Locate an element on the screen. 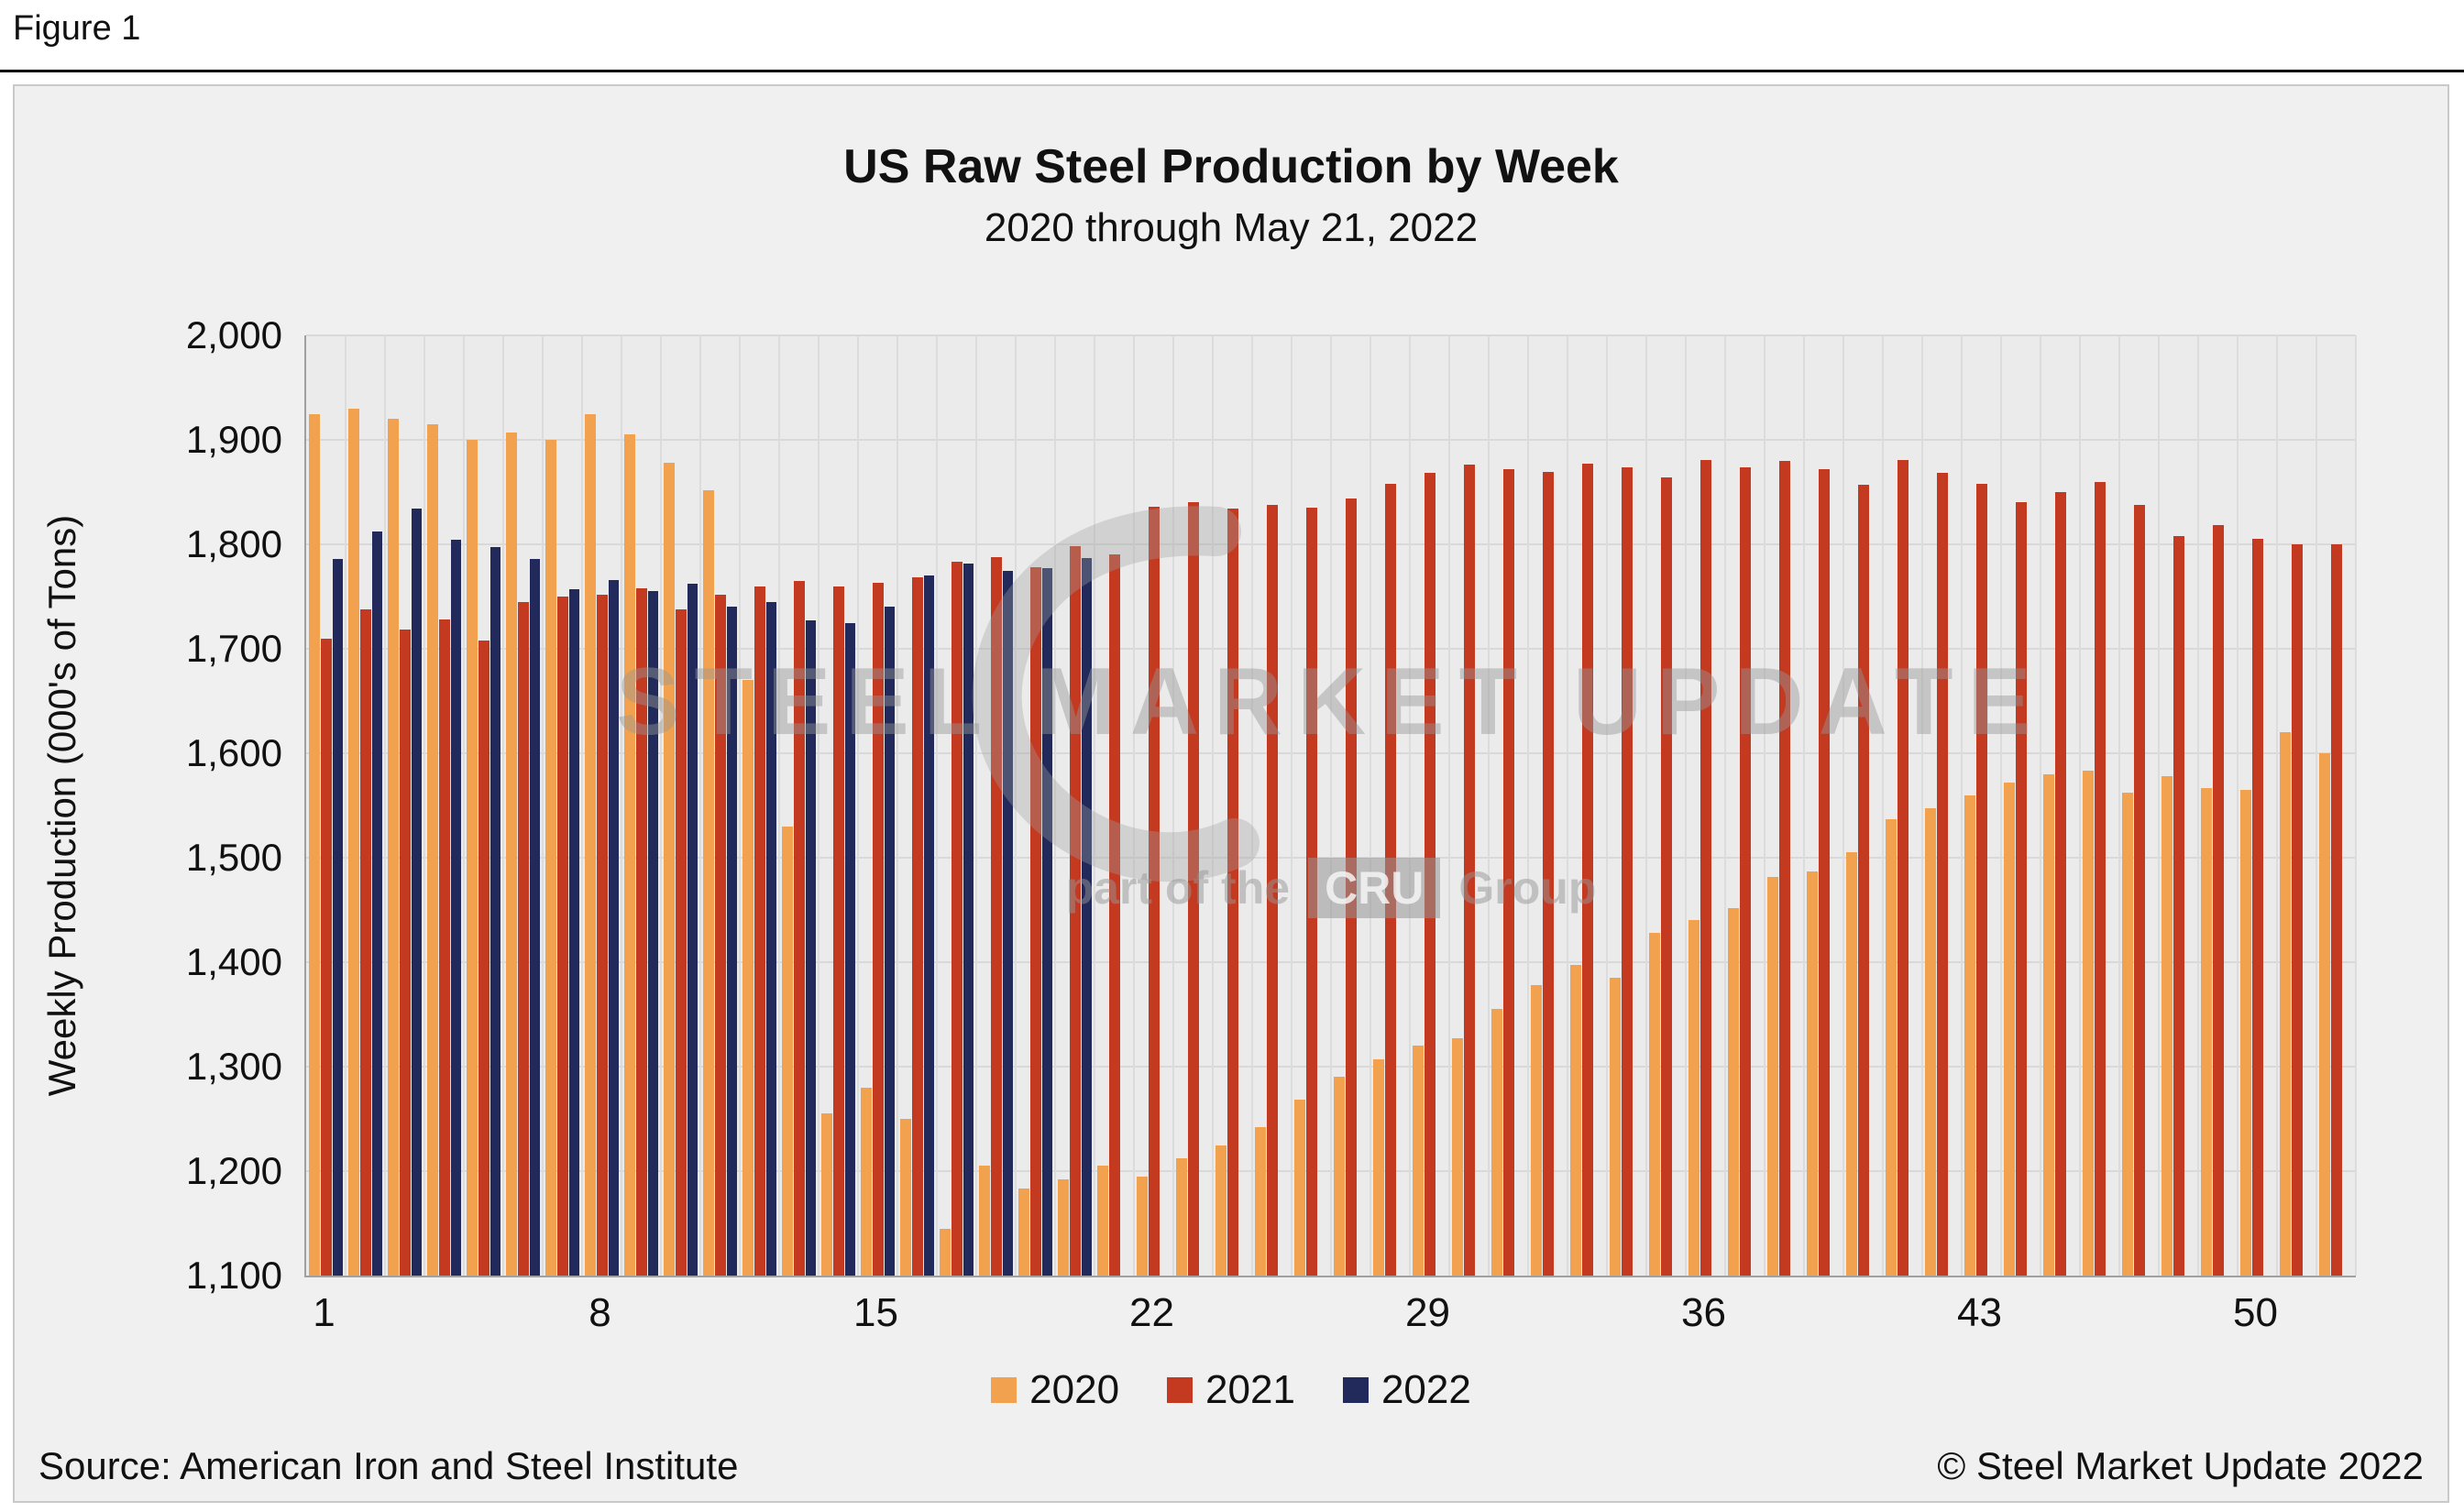  legend-label-2022: 2022 is located at coordinates (1425, 1389).